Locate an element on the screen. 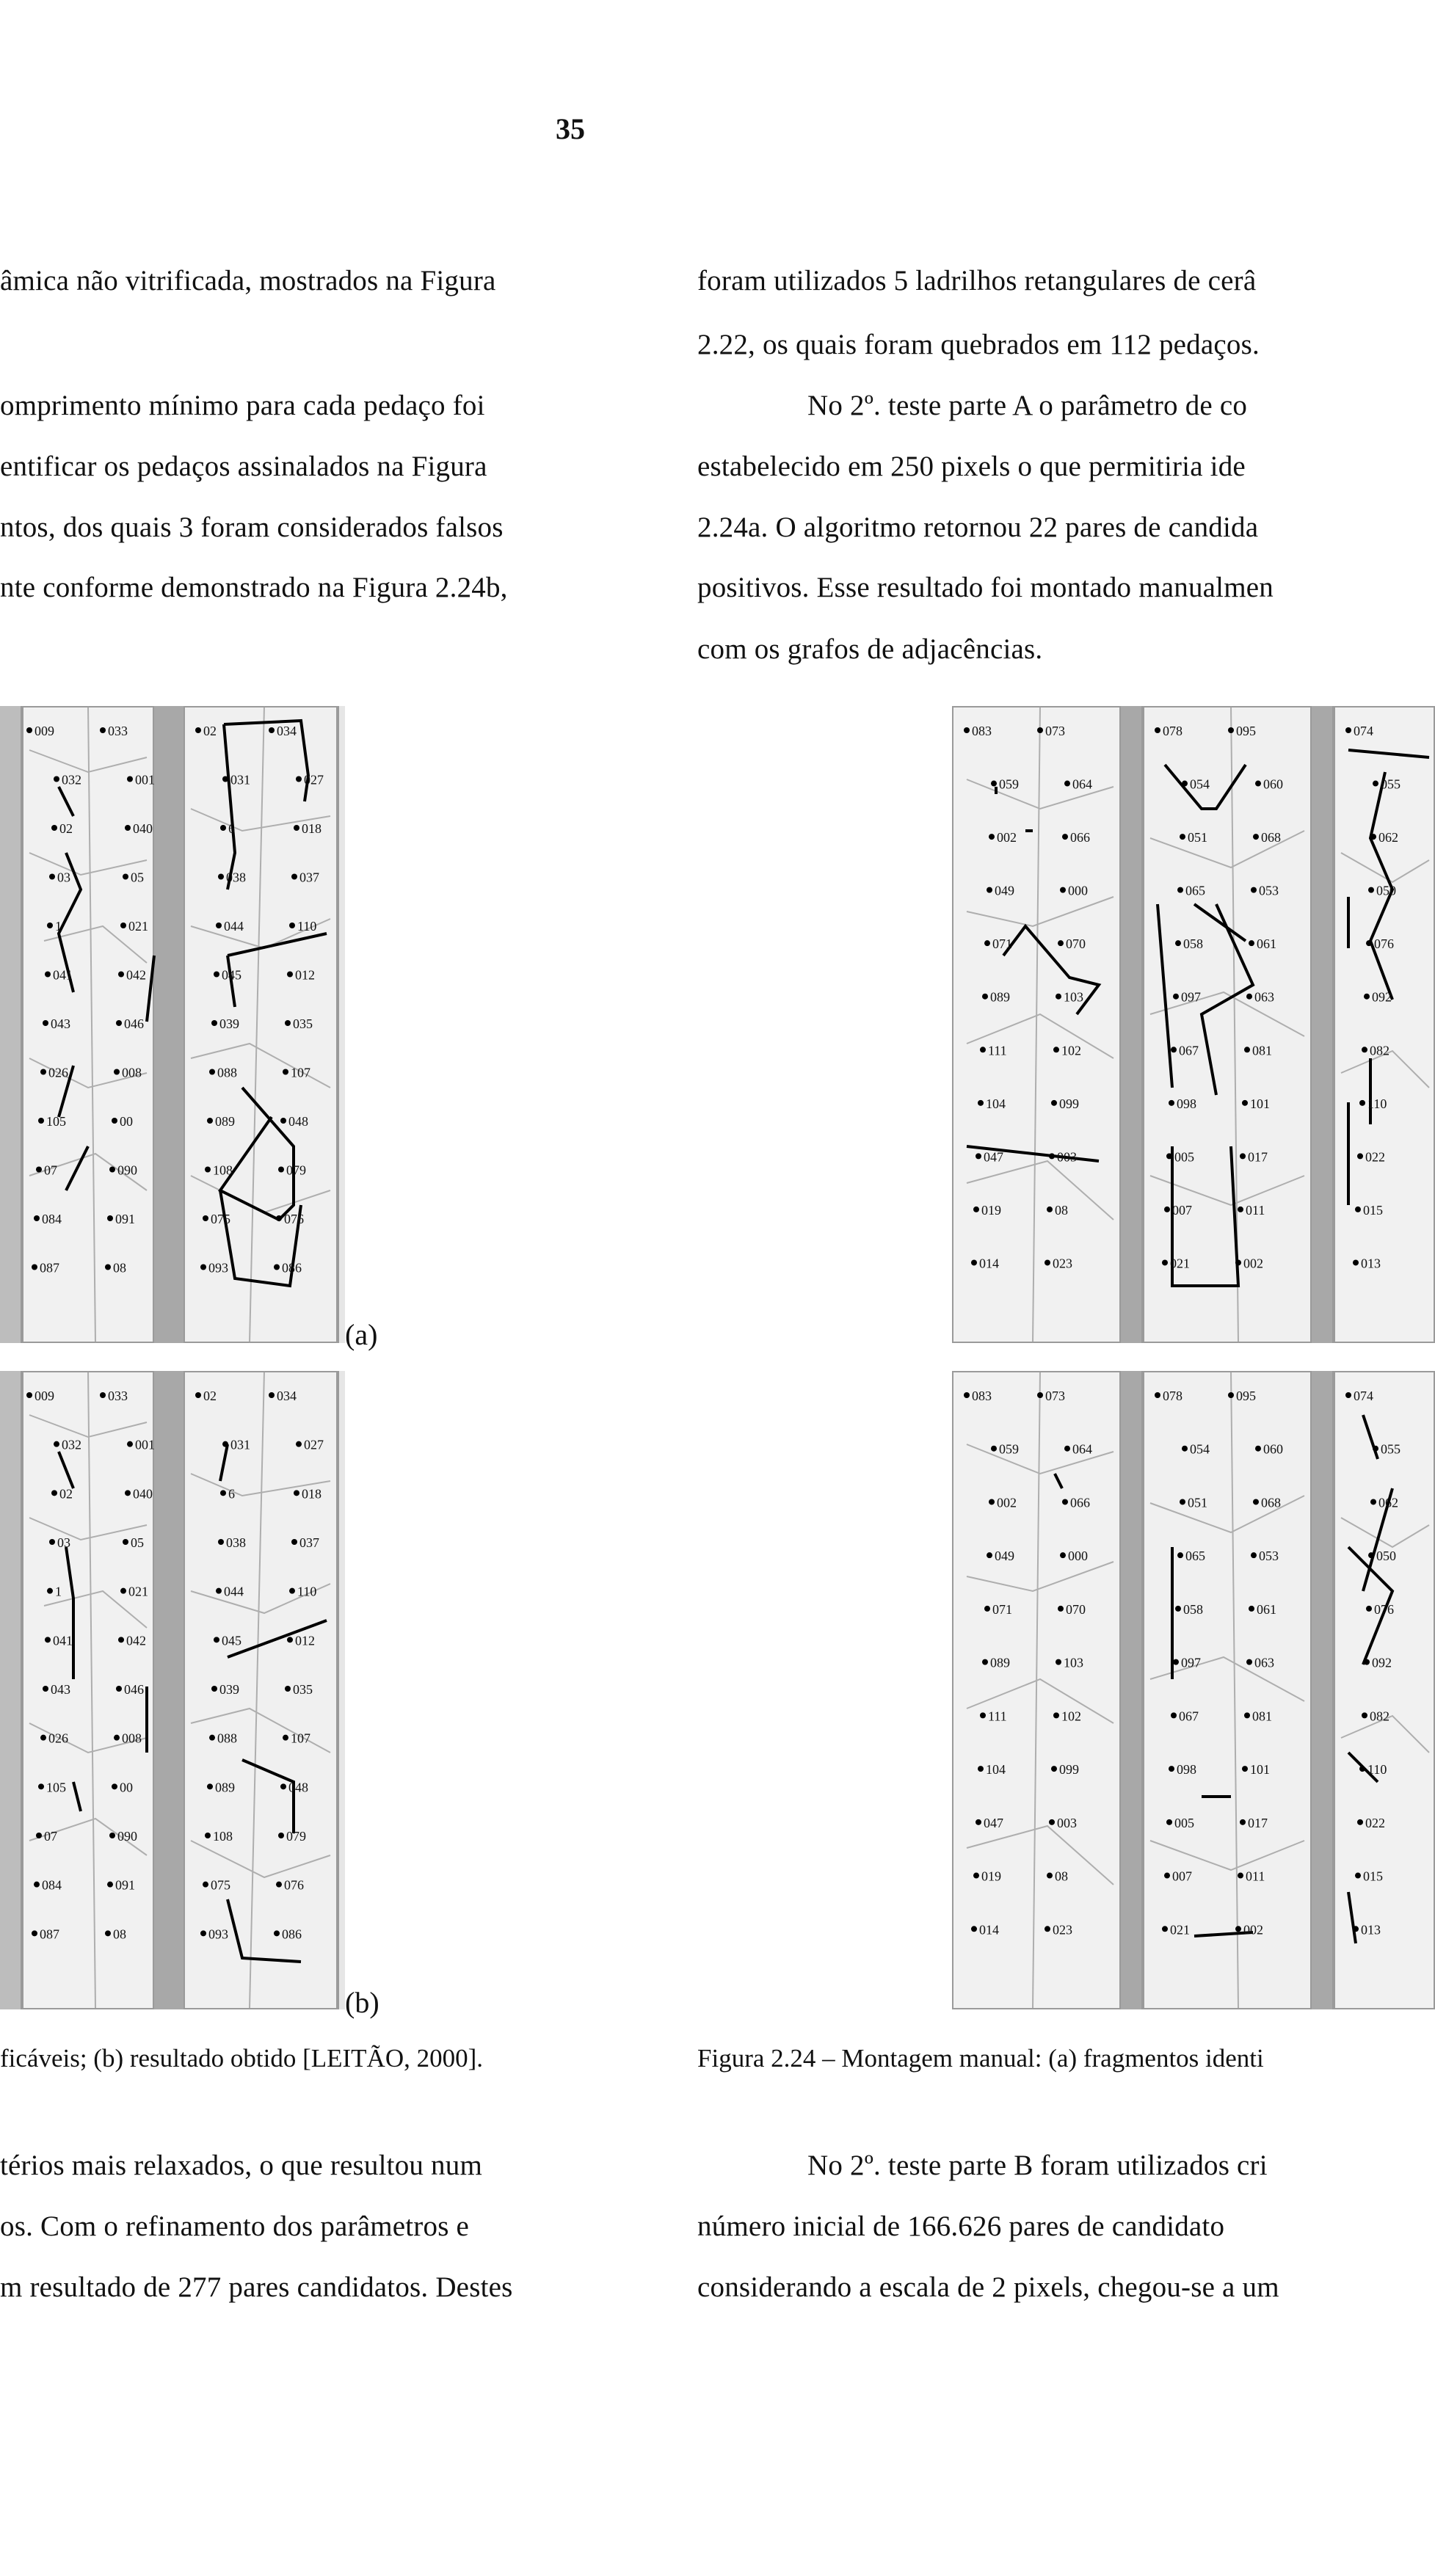  fragment-label: 017 is located at coordinates (1258, 1823).